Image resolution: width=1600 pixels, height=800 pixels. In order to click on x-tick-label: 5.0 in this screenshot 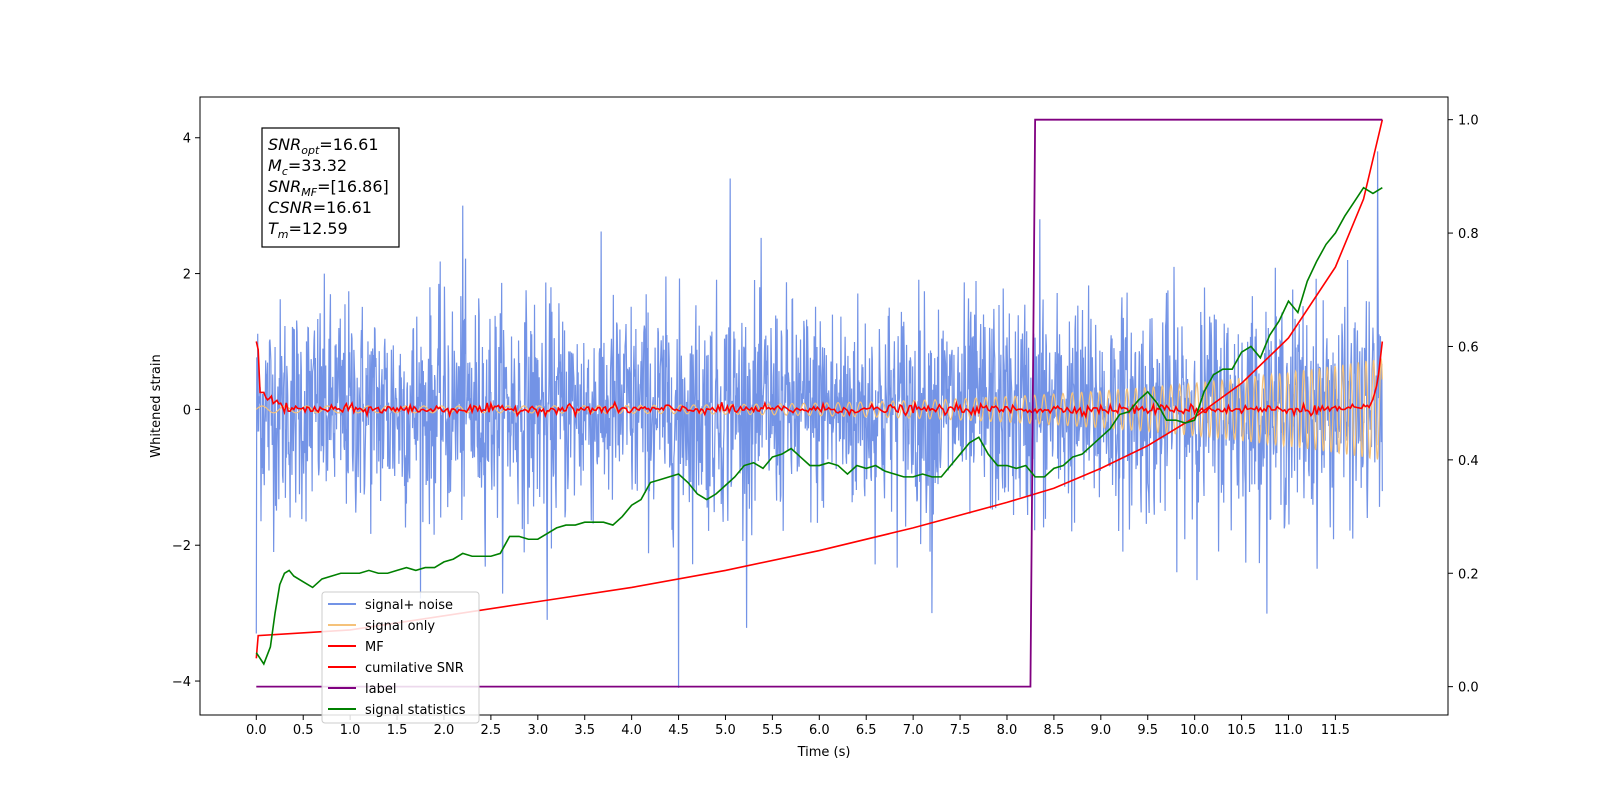, I will do `click(725, 730)`.